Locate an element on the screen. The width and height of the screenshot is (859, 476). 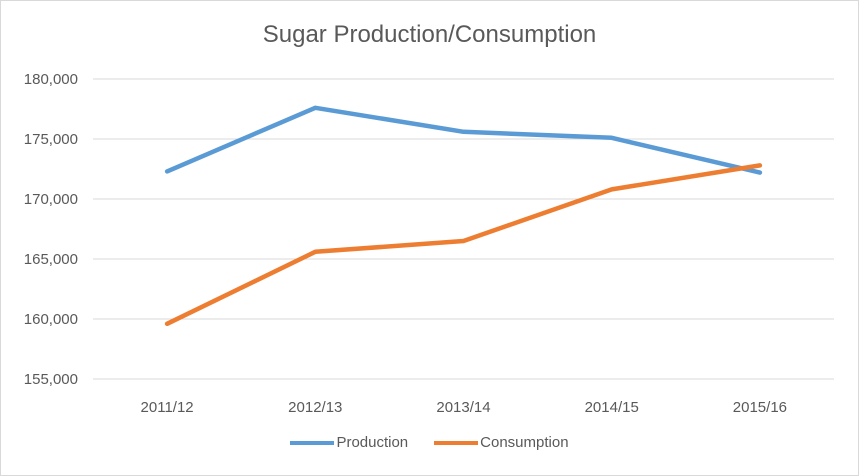
y-tick-label: 160,000 is located at coordinates (51, 319).